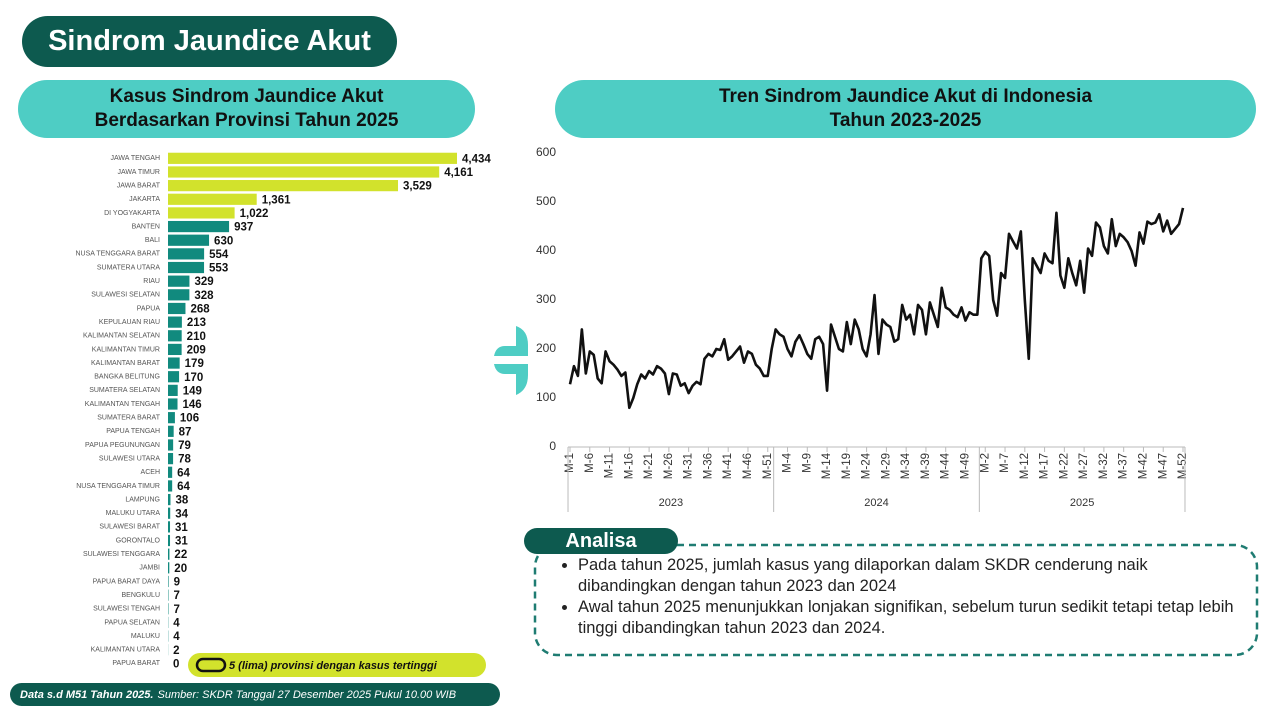  I want to click on x-tick-label: M-4, so click(788, 462).